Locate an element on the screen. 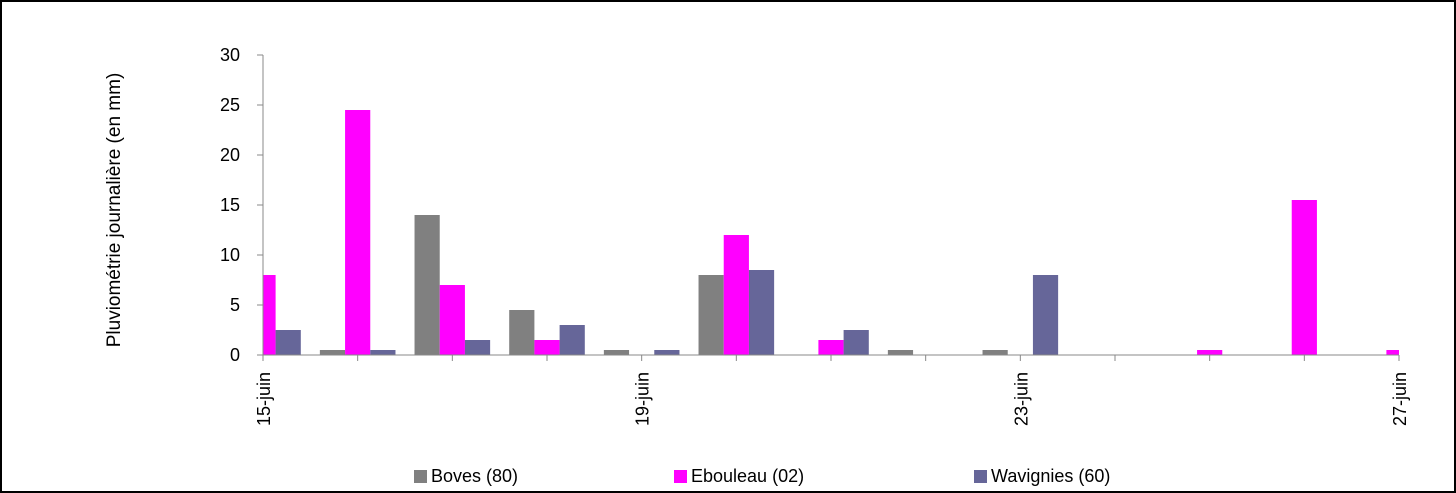 The width and height of the screenshot is (1456, 493). y-tick-label-25: 25 is located at coordinates (230, 105).